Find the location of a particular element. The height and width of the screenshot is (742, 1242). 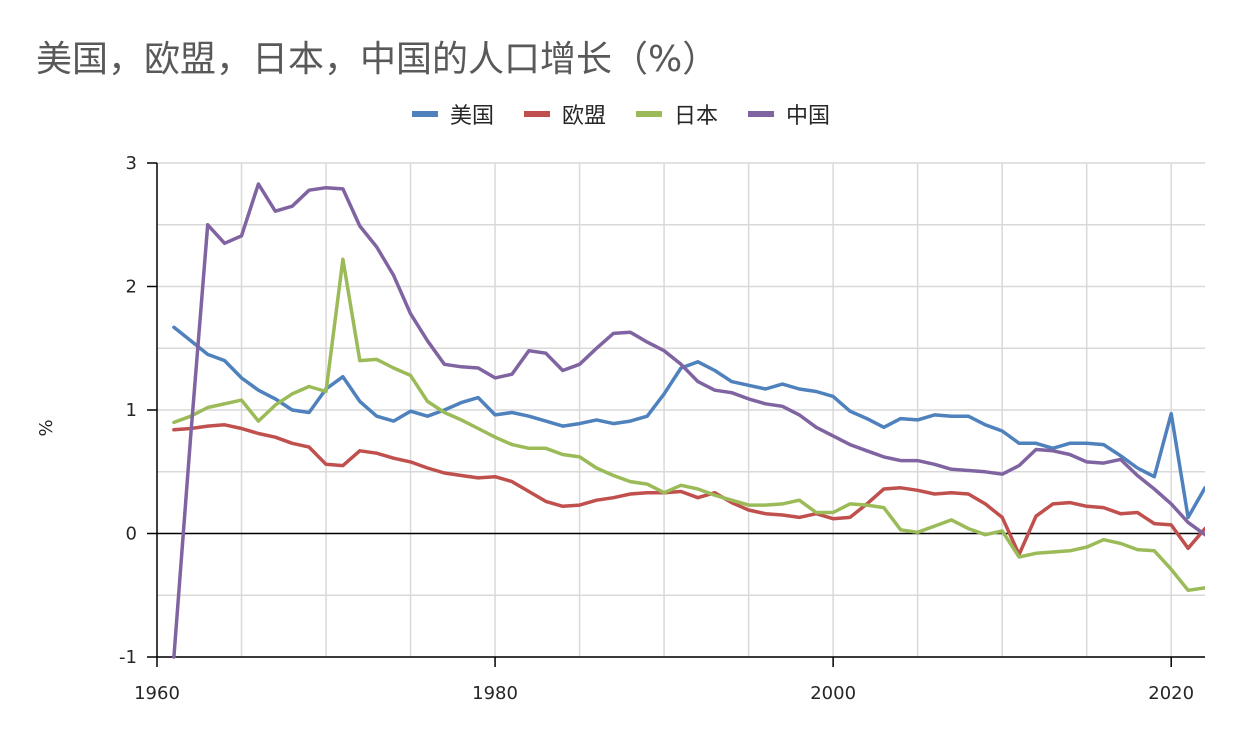

legend-label: 欧盟 is located at coordinates (583, 116).